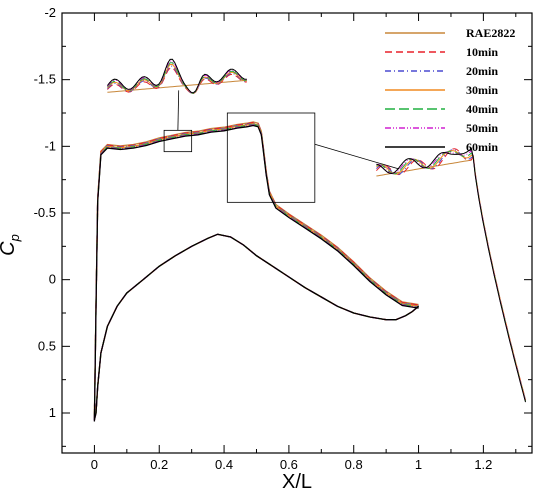 This screenshot has width=550, height=496. Describe the element at coordinates (178, 110) in the screenshot. I see `zoom-connector-small` at that location.